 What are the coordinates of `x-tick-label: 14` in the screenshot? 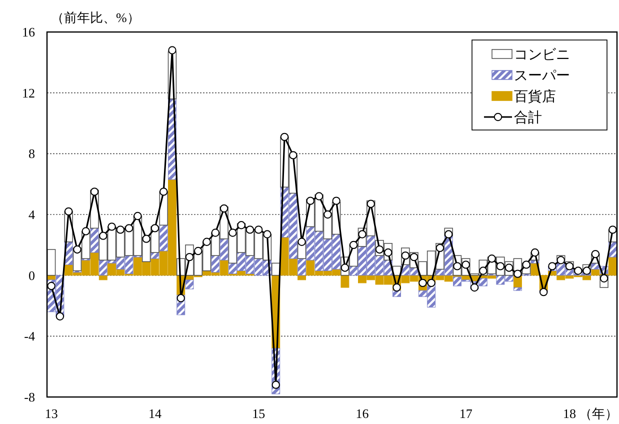 It's located at (155, 413).